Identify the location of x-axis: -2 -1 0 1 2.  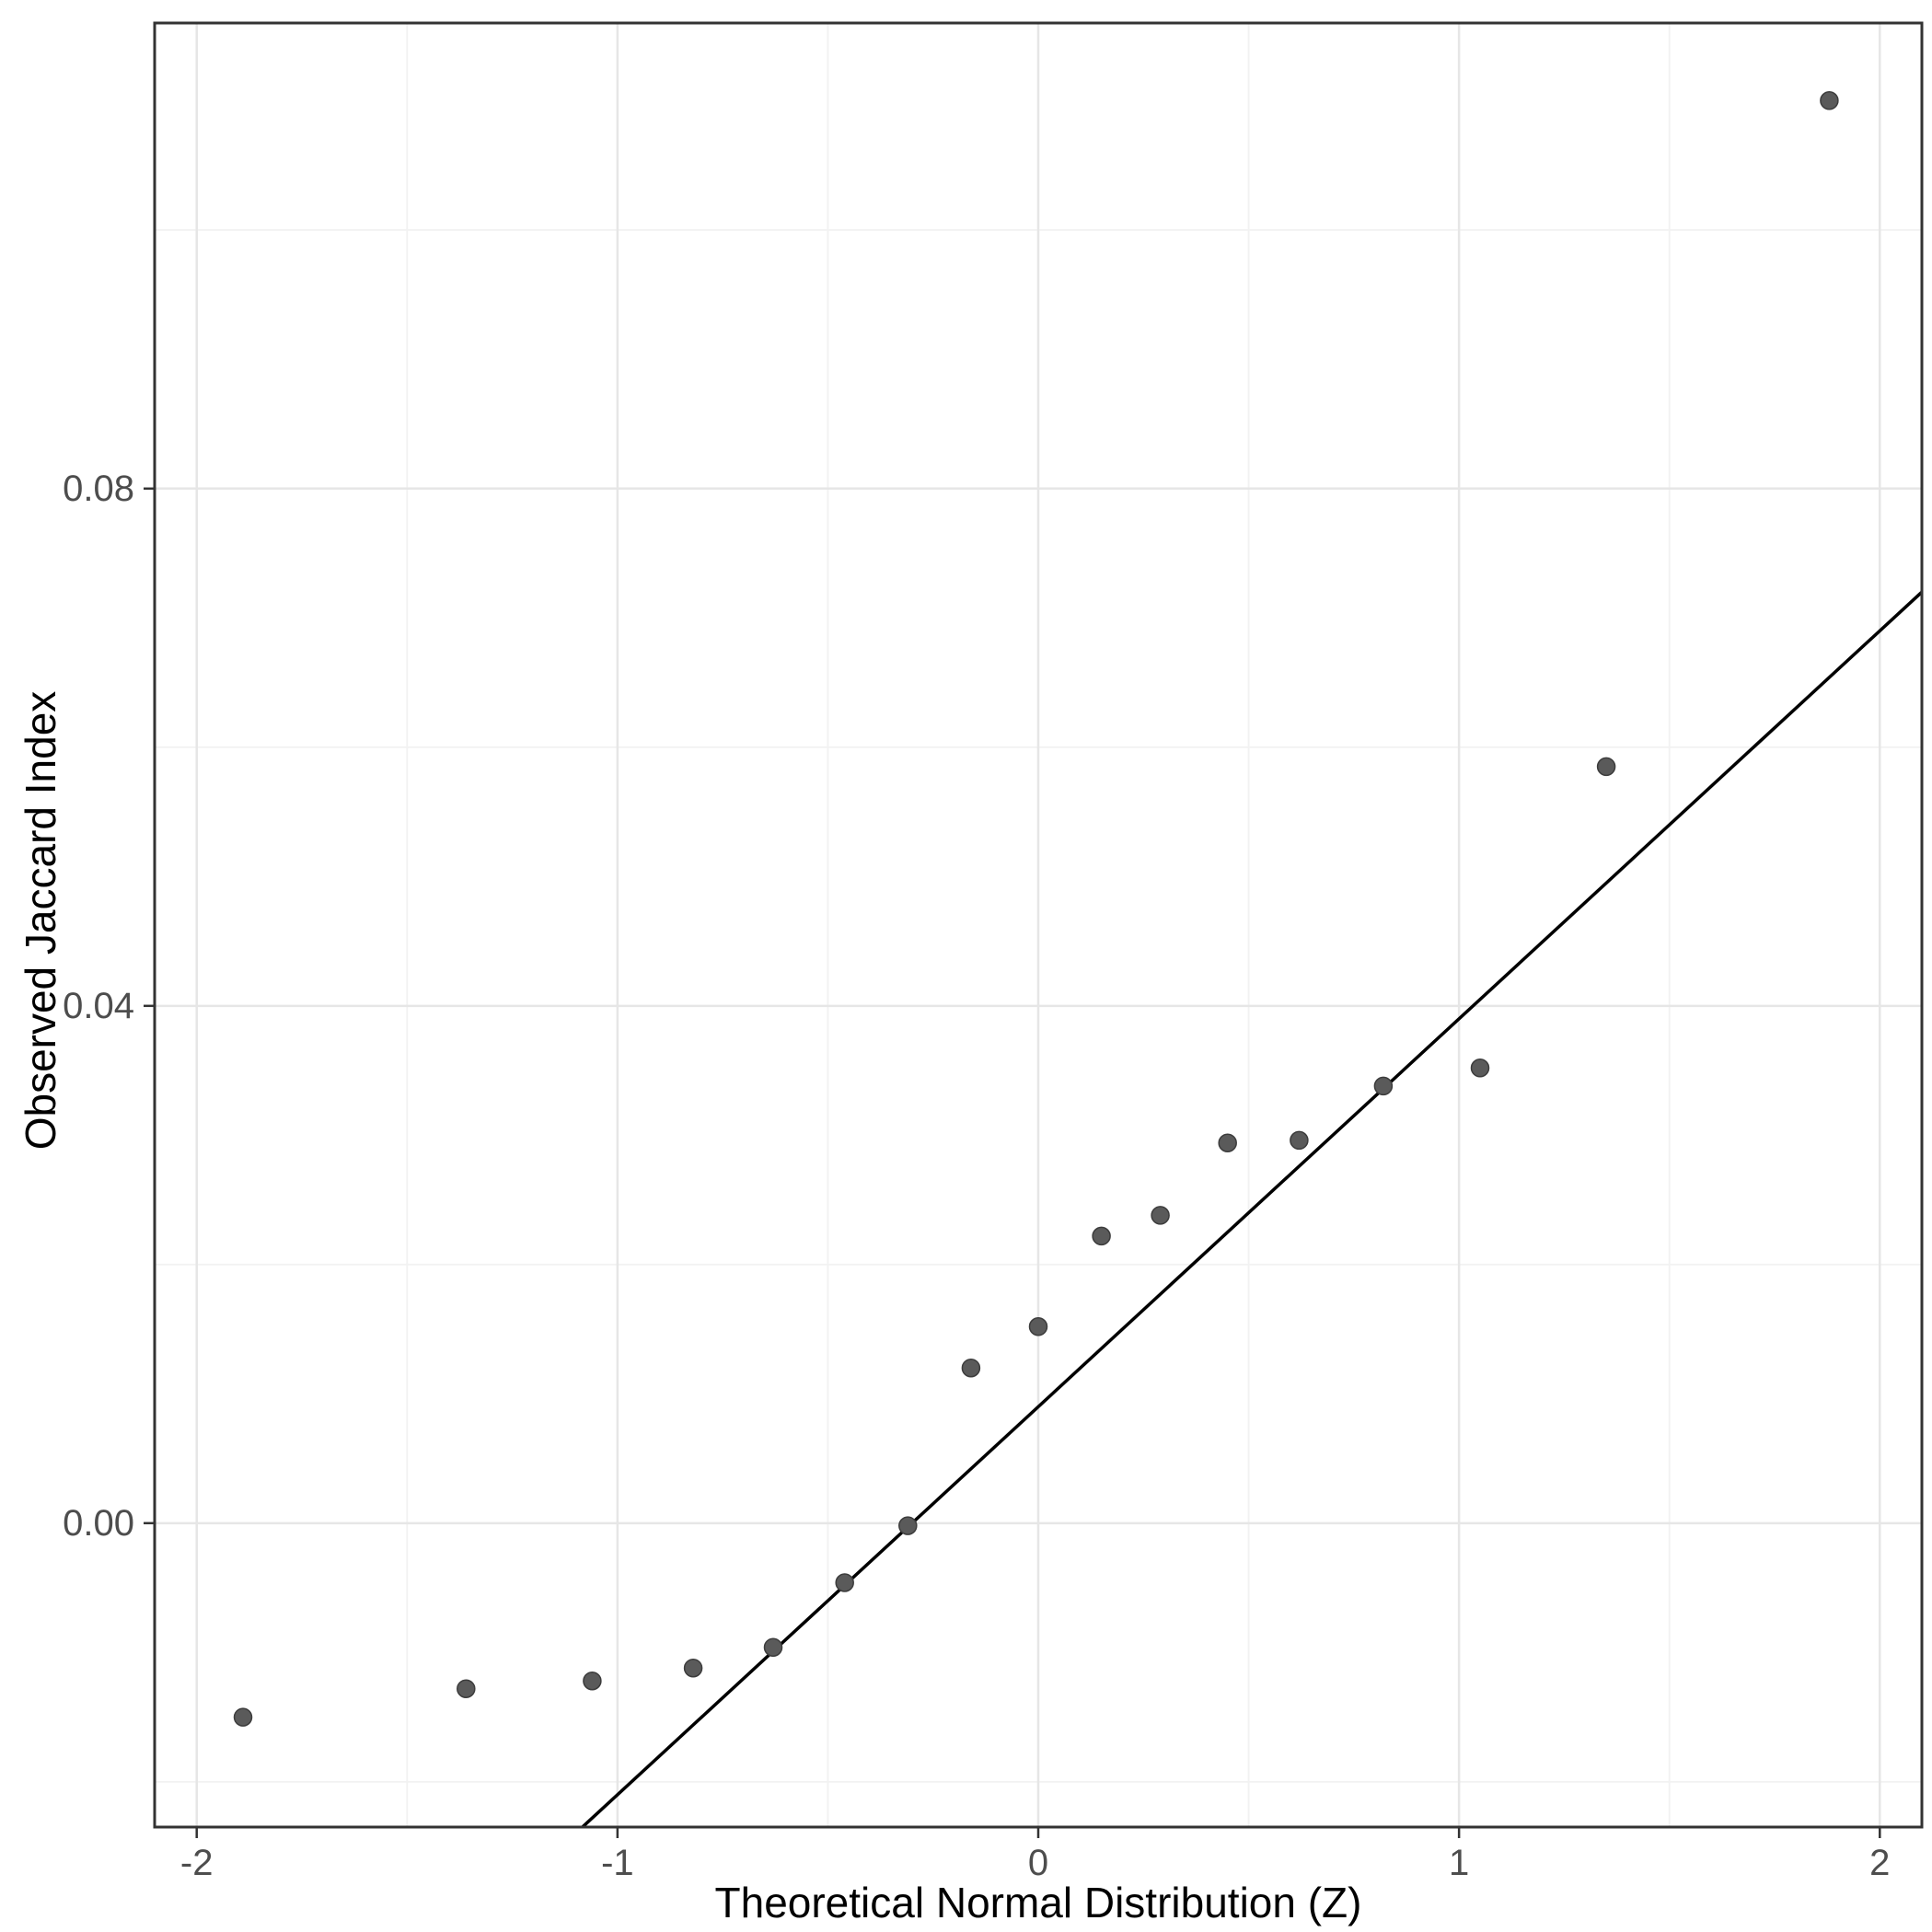
(1035, 1855).